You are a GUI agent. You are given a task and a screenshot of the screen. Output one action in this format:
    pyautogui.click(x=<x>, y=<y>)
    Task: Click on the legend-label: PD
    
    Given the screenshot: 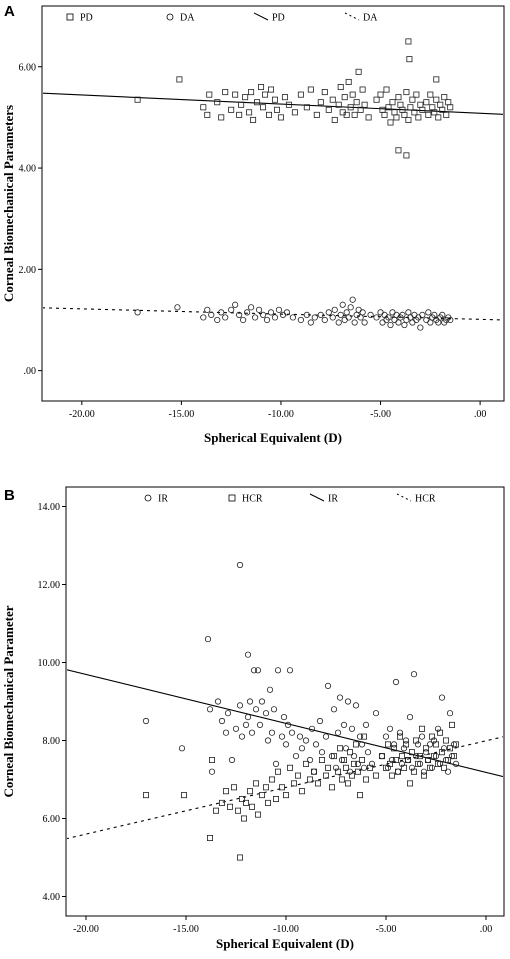 What is the action you would take?
    pyautogui.click(x=278, y=18)
    